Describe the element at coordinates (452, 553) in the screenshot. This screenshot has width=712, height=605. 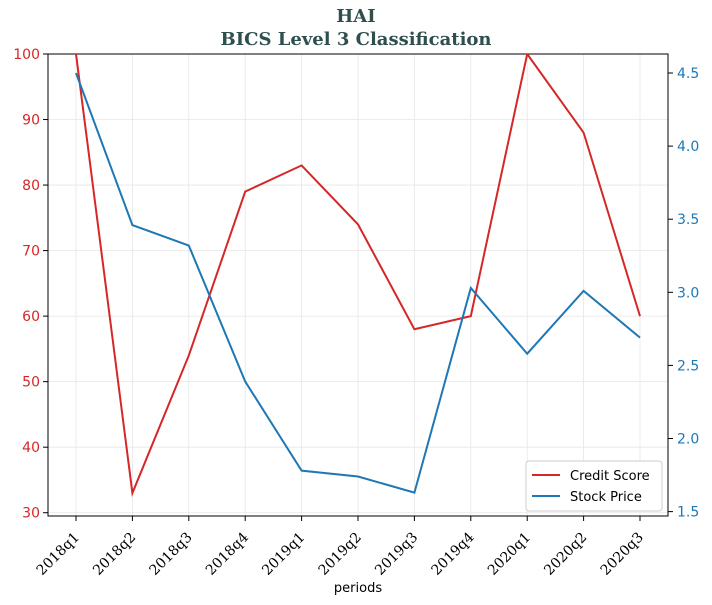
I see `x-tick-label: 2019q4` at that location.